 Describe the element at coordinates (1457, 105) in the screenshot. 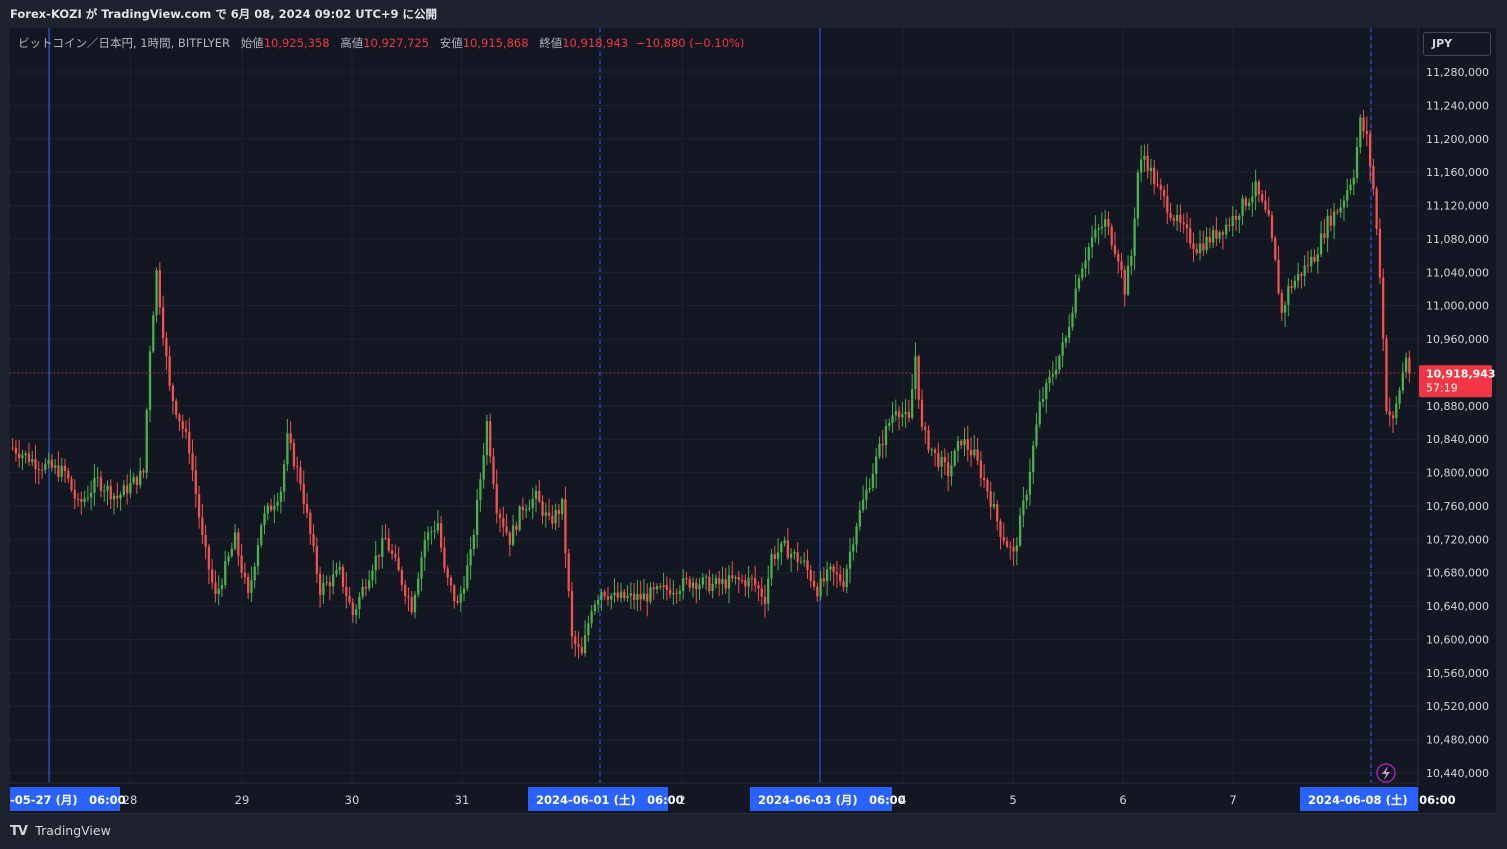

I see `y-tick-label: 11,240,000` at that location.